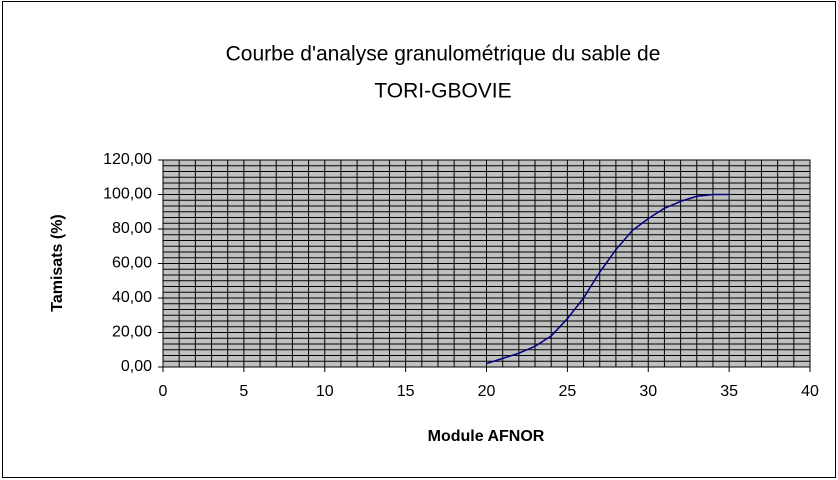  I want to click on y-tick-label: 20,00, so click(132, 332).